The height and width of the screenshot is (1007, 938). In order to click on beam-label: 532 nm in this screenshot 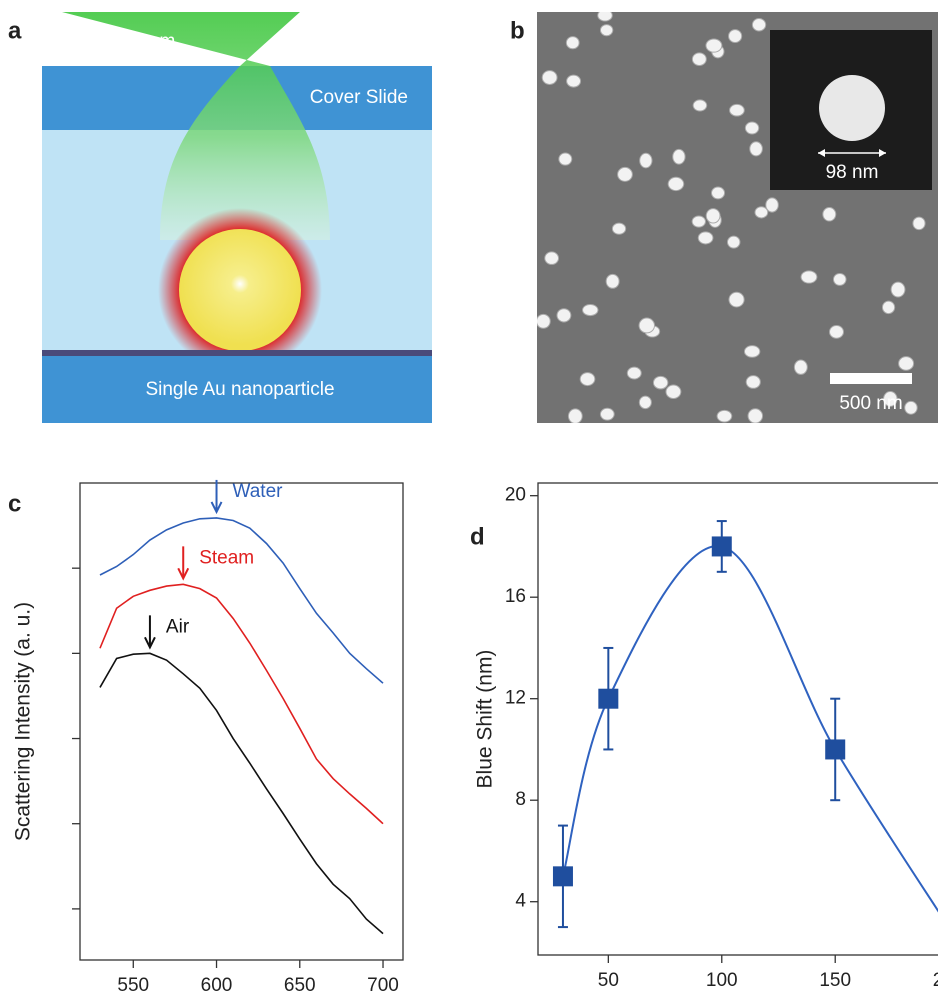, I will do `click(143, 41)`.